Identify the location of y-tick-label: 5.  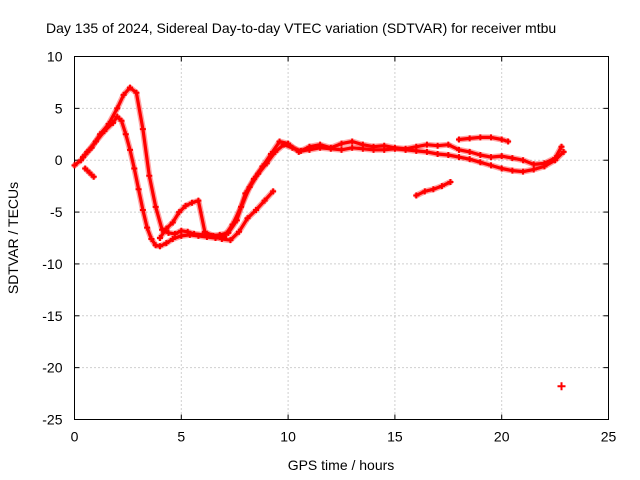
(59, 108).